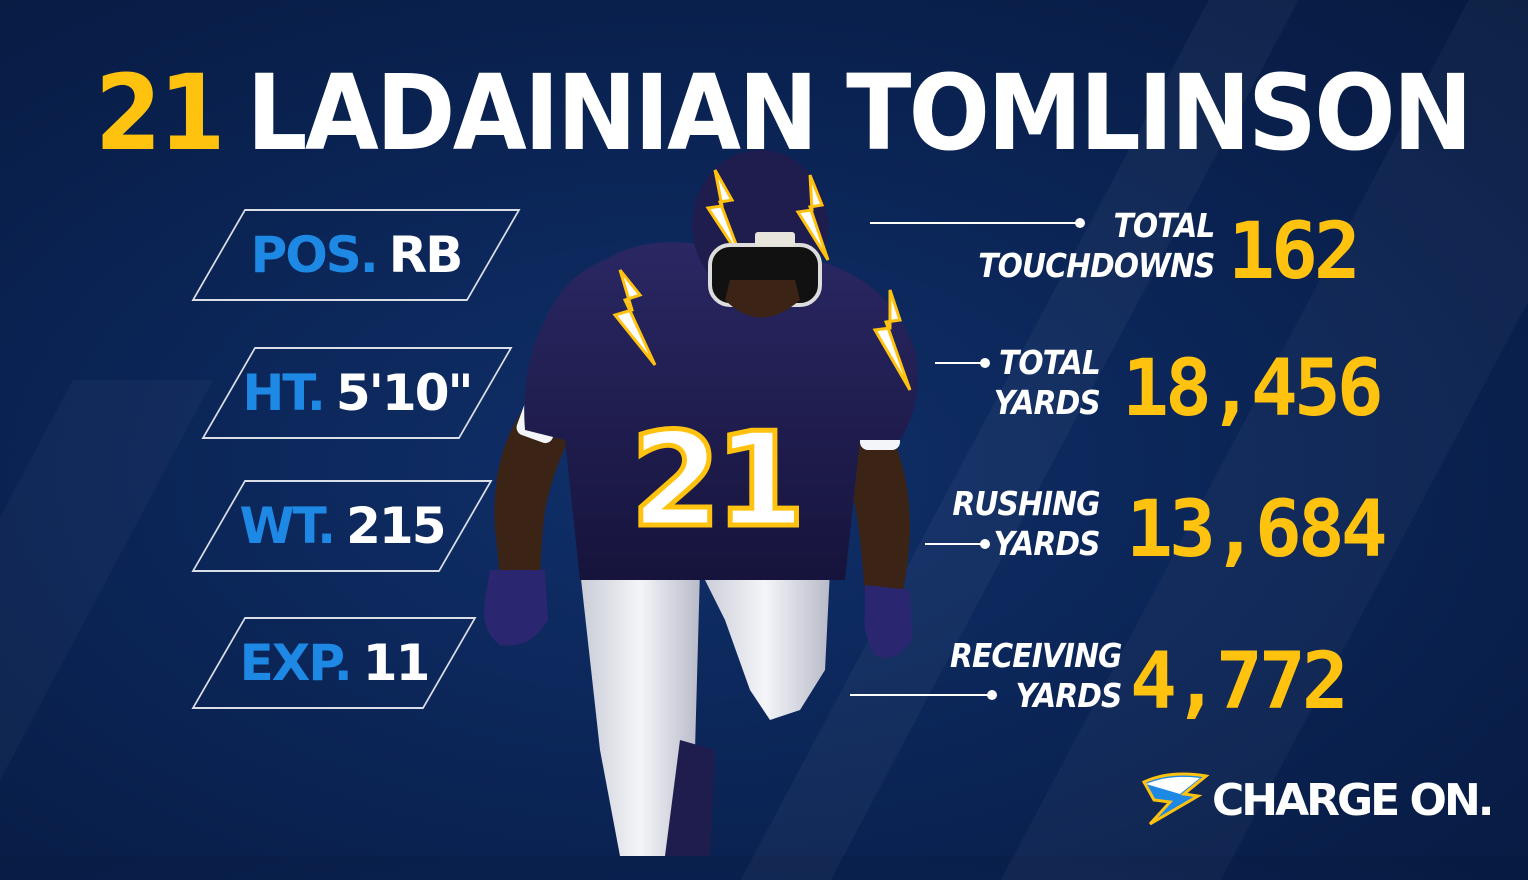 This screenshot has width=1528, height=880. I want to click on info-box-position: POS. RB, so click(356, 255).